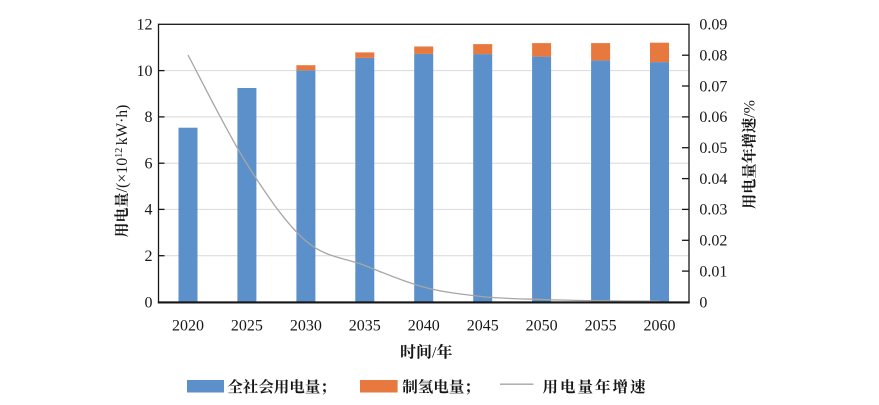  I want to click on svg-text: 0.02, so click(713, 241).